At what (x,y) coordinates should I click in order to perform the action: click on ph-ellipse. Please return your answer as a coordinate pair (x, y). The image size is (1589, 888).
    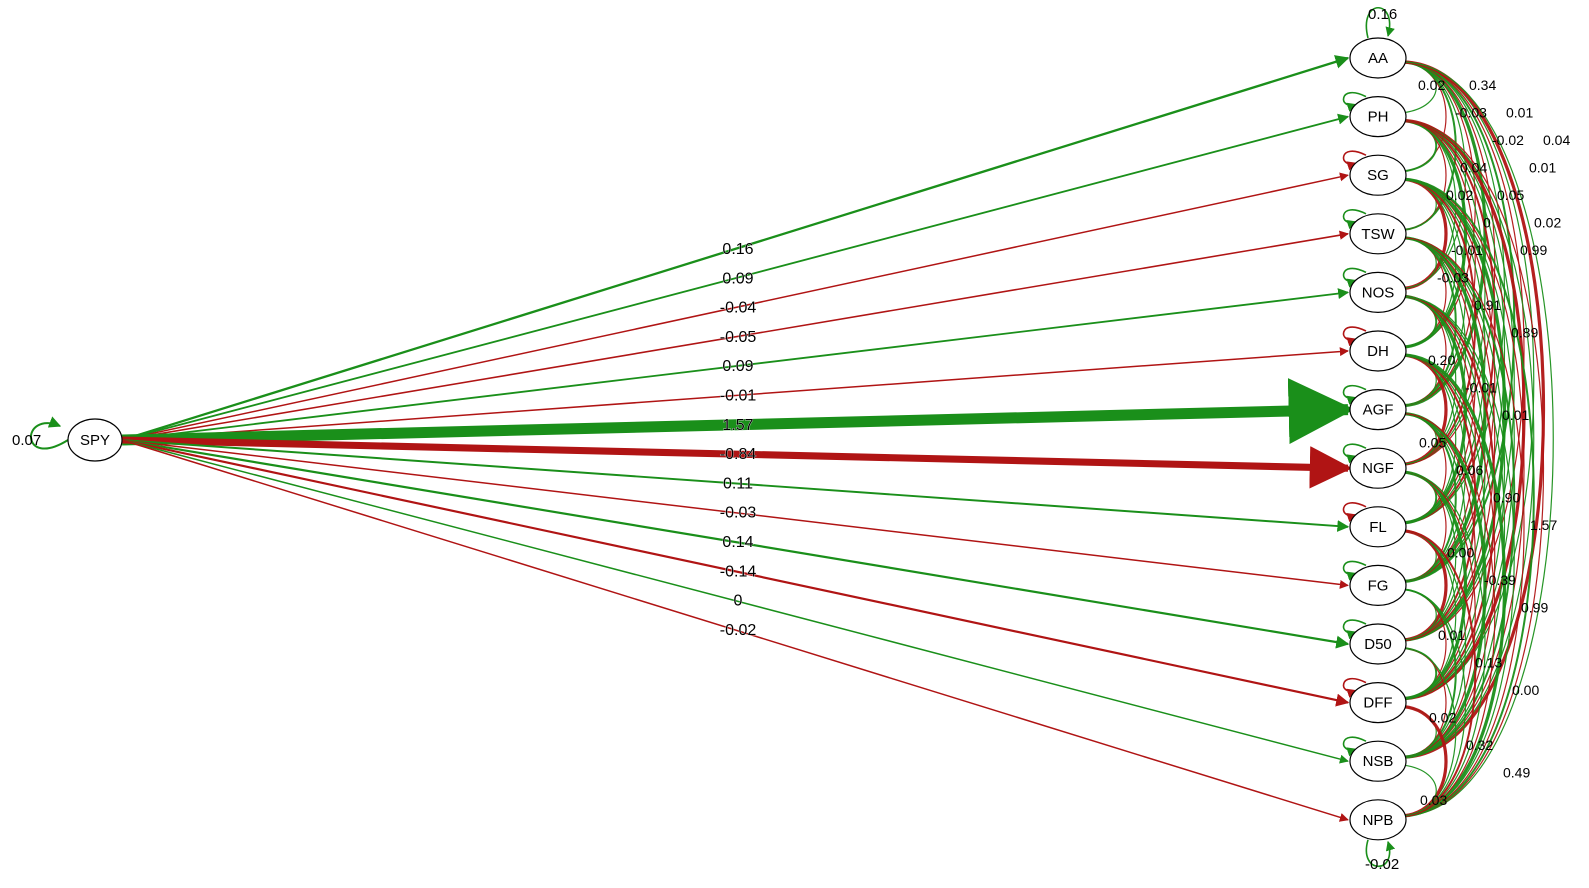
    Looking at the image, I should click on (1378, 116).